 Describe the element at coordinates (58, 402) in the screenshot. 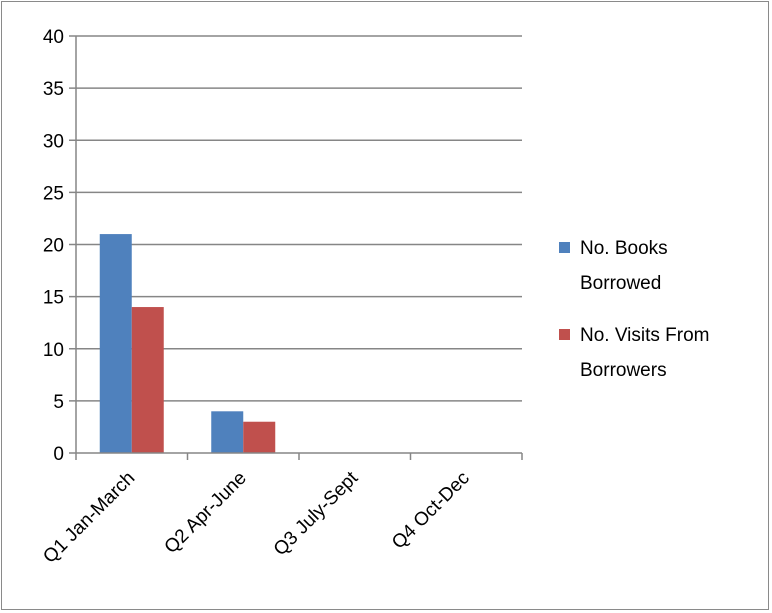

I see `y-tick-label: 5` at that location.